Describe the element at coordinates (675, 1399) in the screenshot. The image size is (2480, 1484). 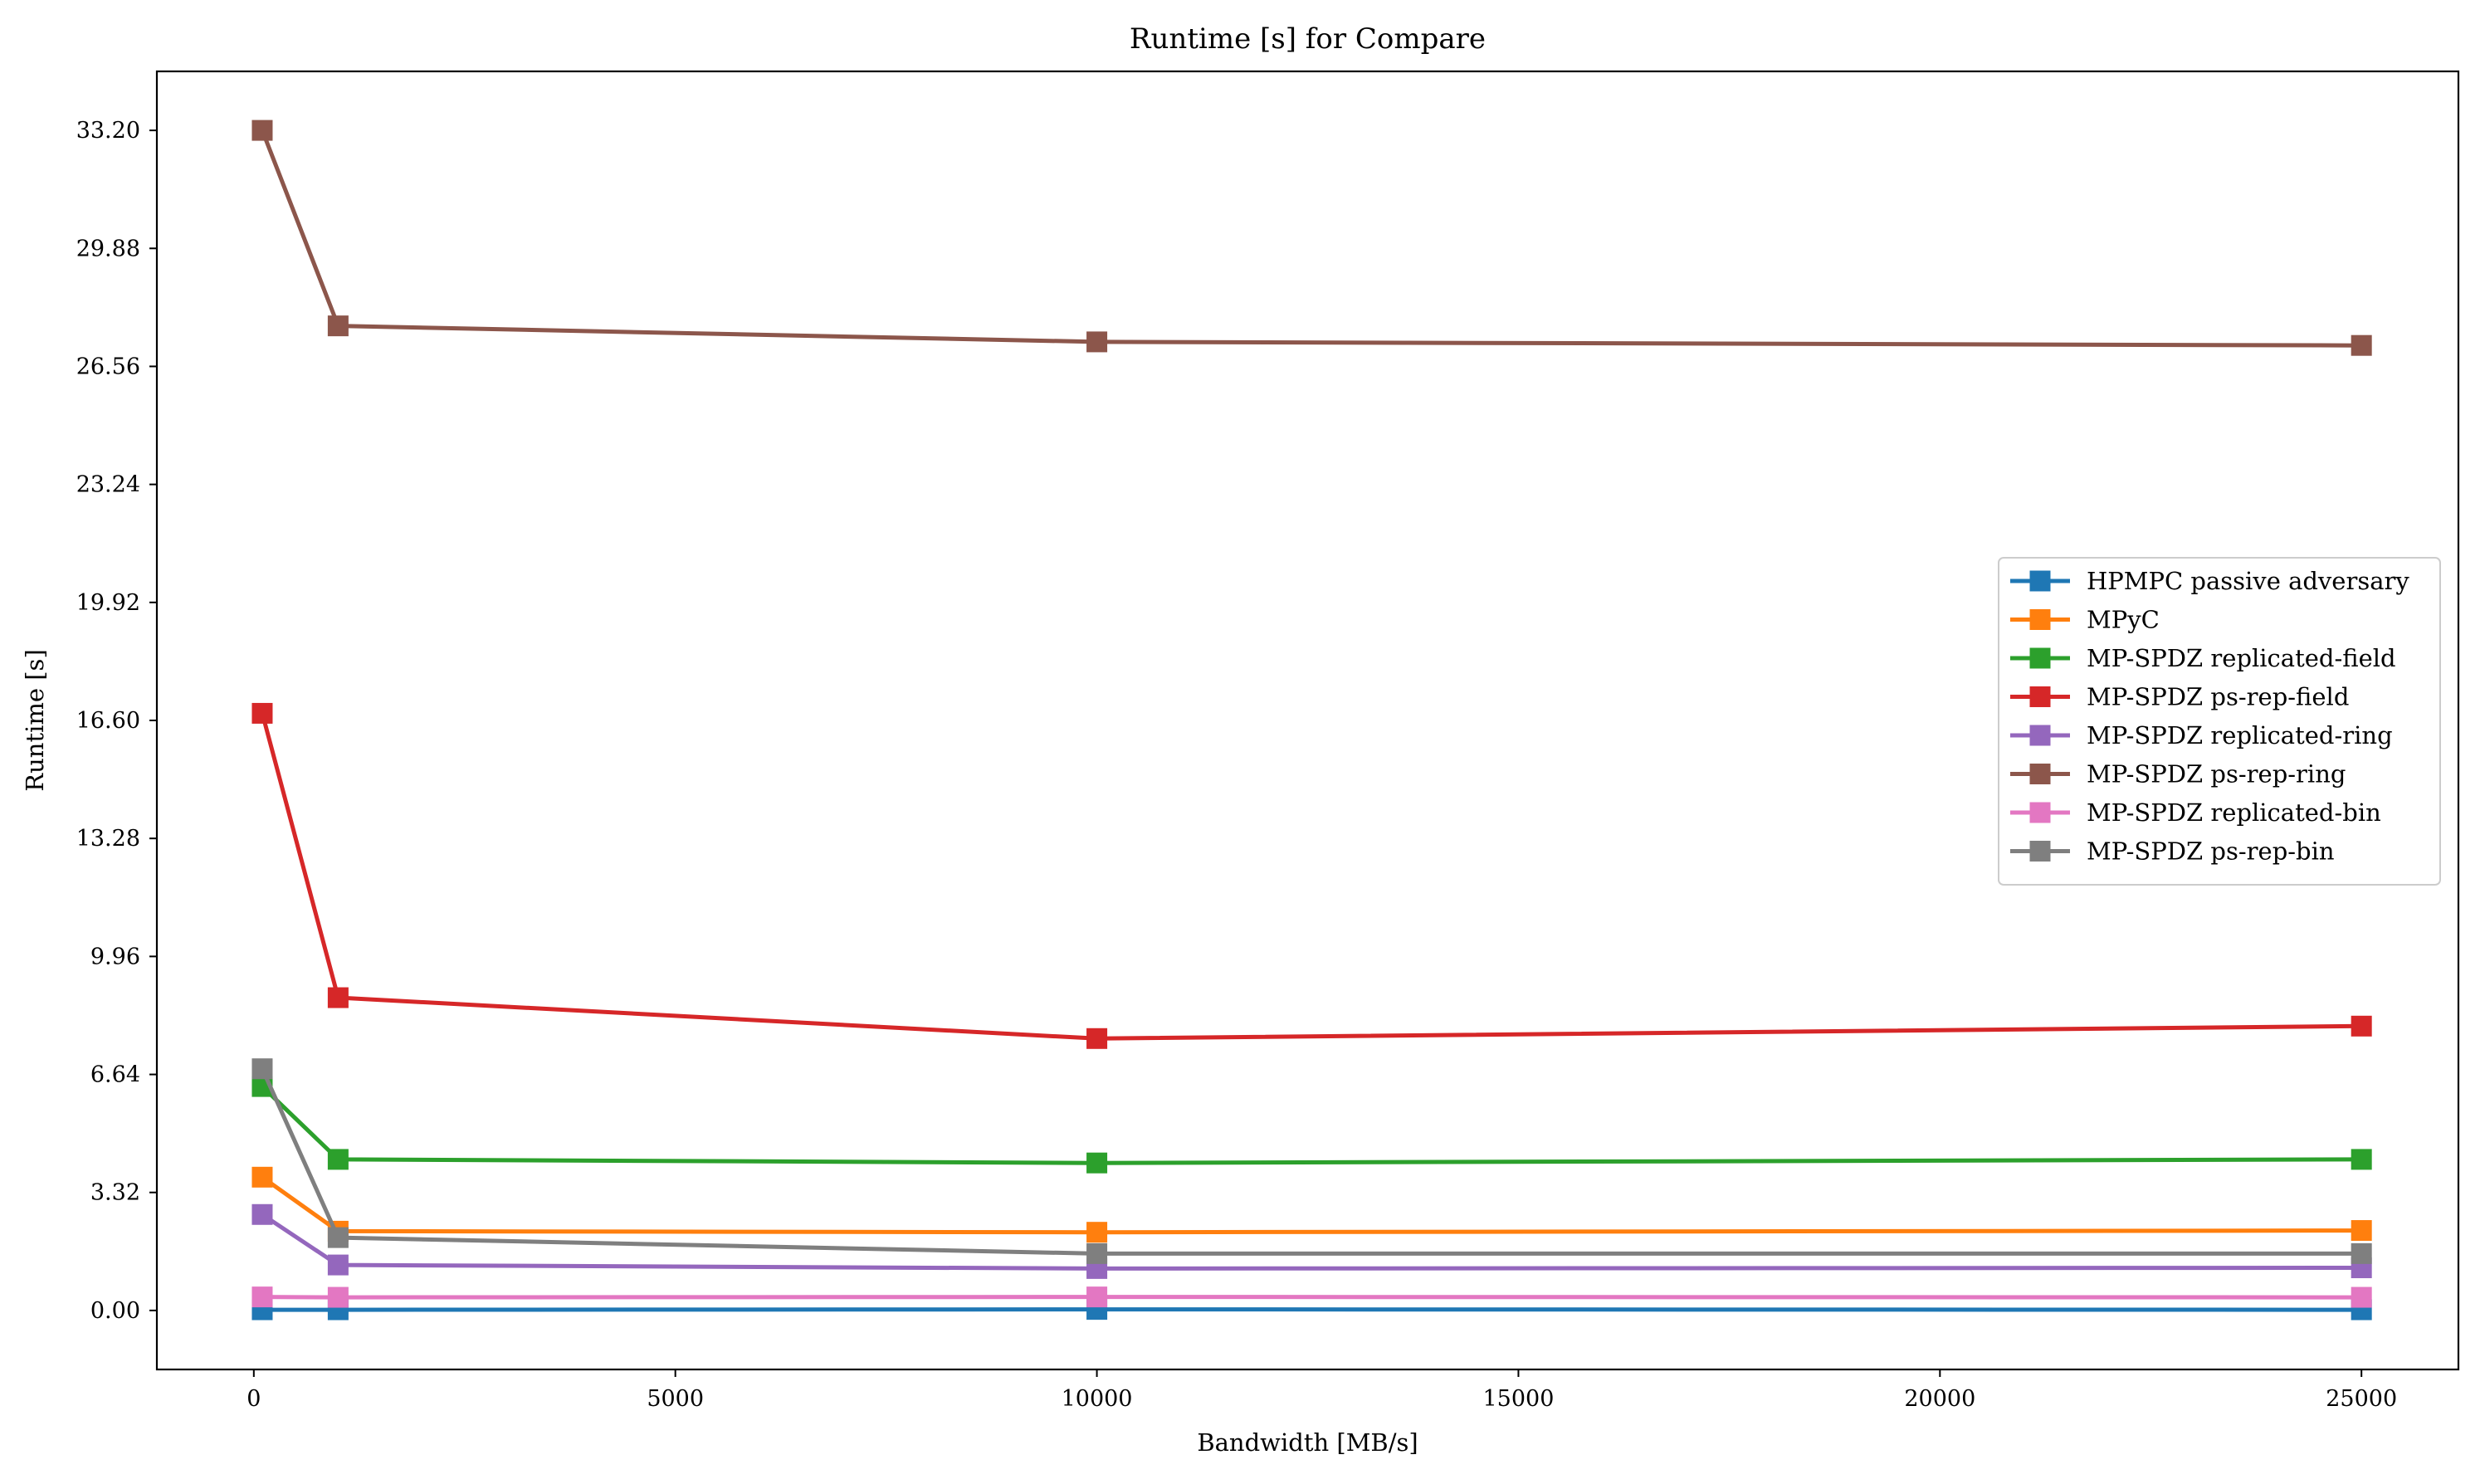
I see `x-tick-label: 5000` at that location.